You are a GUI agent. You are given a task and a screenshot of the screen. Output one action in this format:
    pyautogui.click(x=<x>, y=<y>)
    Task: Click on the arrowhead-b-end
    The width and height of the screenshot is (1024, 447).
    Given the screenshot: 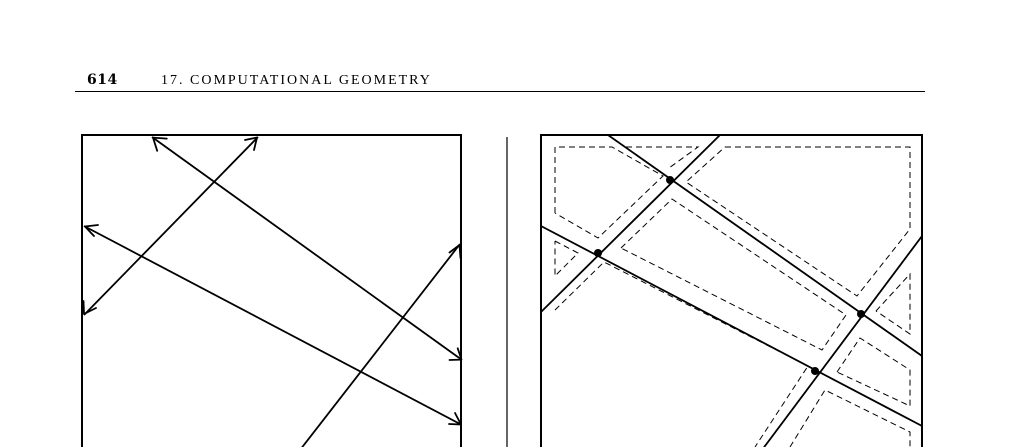 What is the action you would take?
    pyautogui.click(x=455, y=419)
    